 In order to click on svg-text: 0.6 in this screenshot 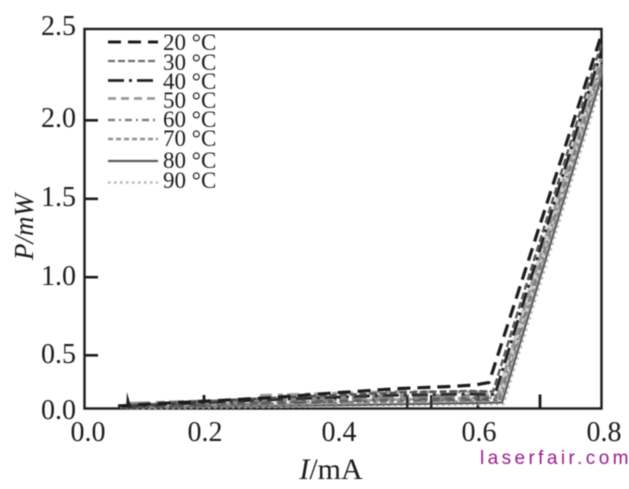, I will do `click(479, 432)`.